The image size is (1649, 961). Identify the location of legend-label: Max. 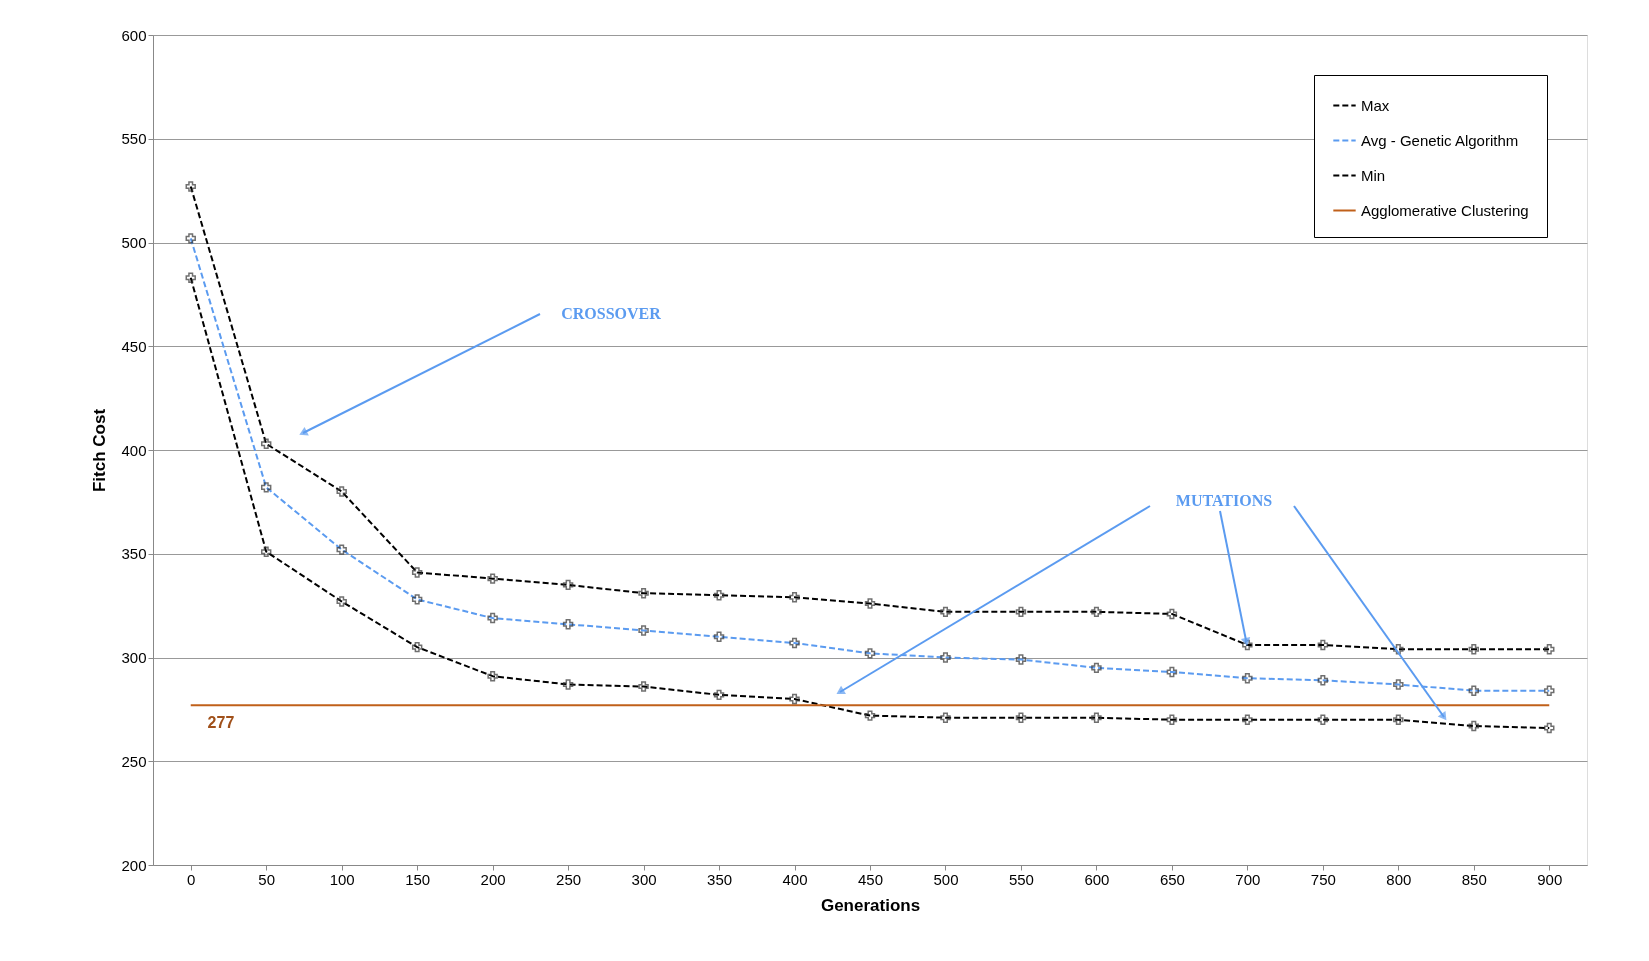
(1375, 105).